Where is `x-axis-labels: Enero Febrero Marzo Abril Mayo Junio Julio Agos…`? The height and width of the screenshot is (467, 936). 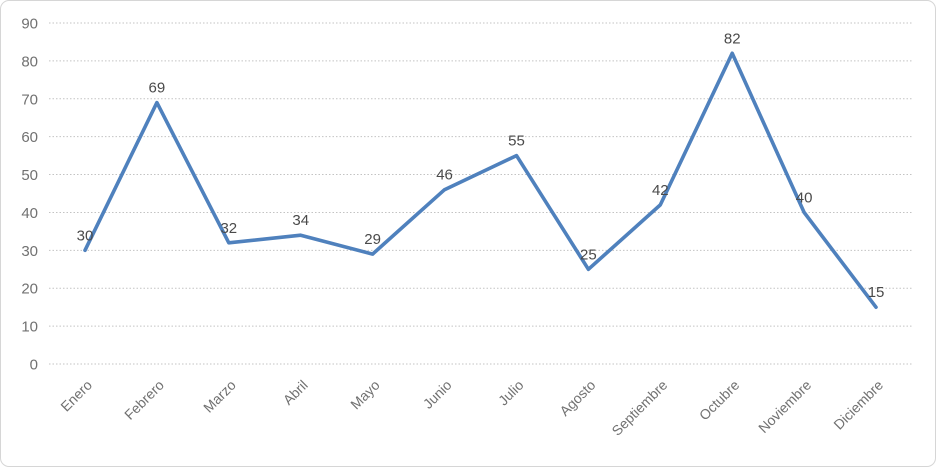 x-axis-labels: Enero Febrero Marzo Abril Mayo Junio Julio Agos… is located at coordinates (471, 408).